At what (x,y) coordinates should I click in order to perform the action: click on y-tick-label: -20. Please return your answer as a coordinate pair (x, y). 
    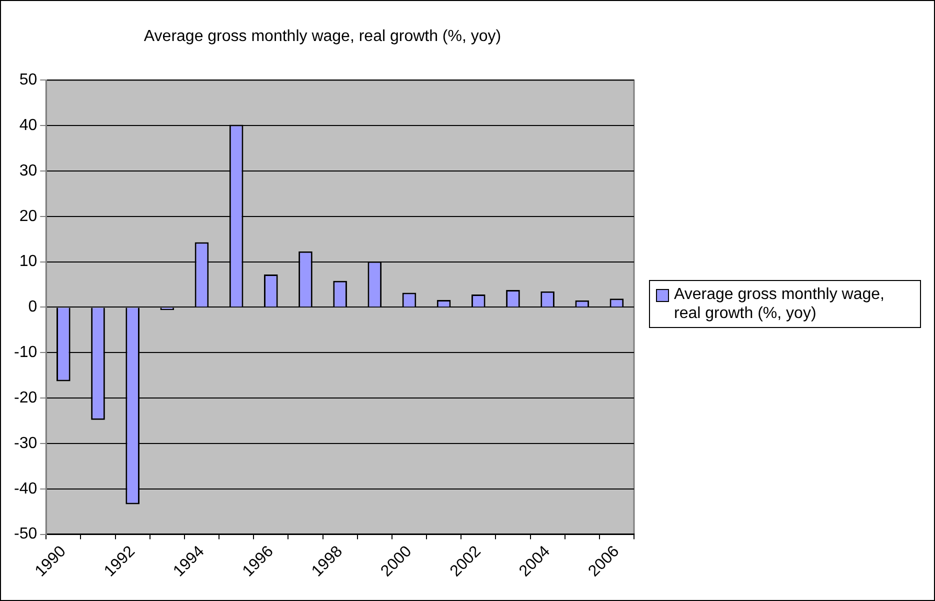
    Looking at the image, I should click on (26, 397).